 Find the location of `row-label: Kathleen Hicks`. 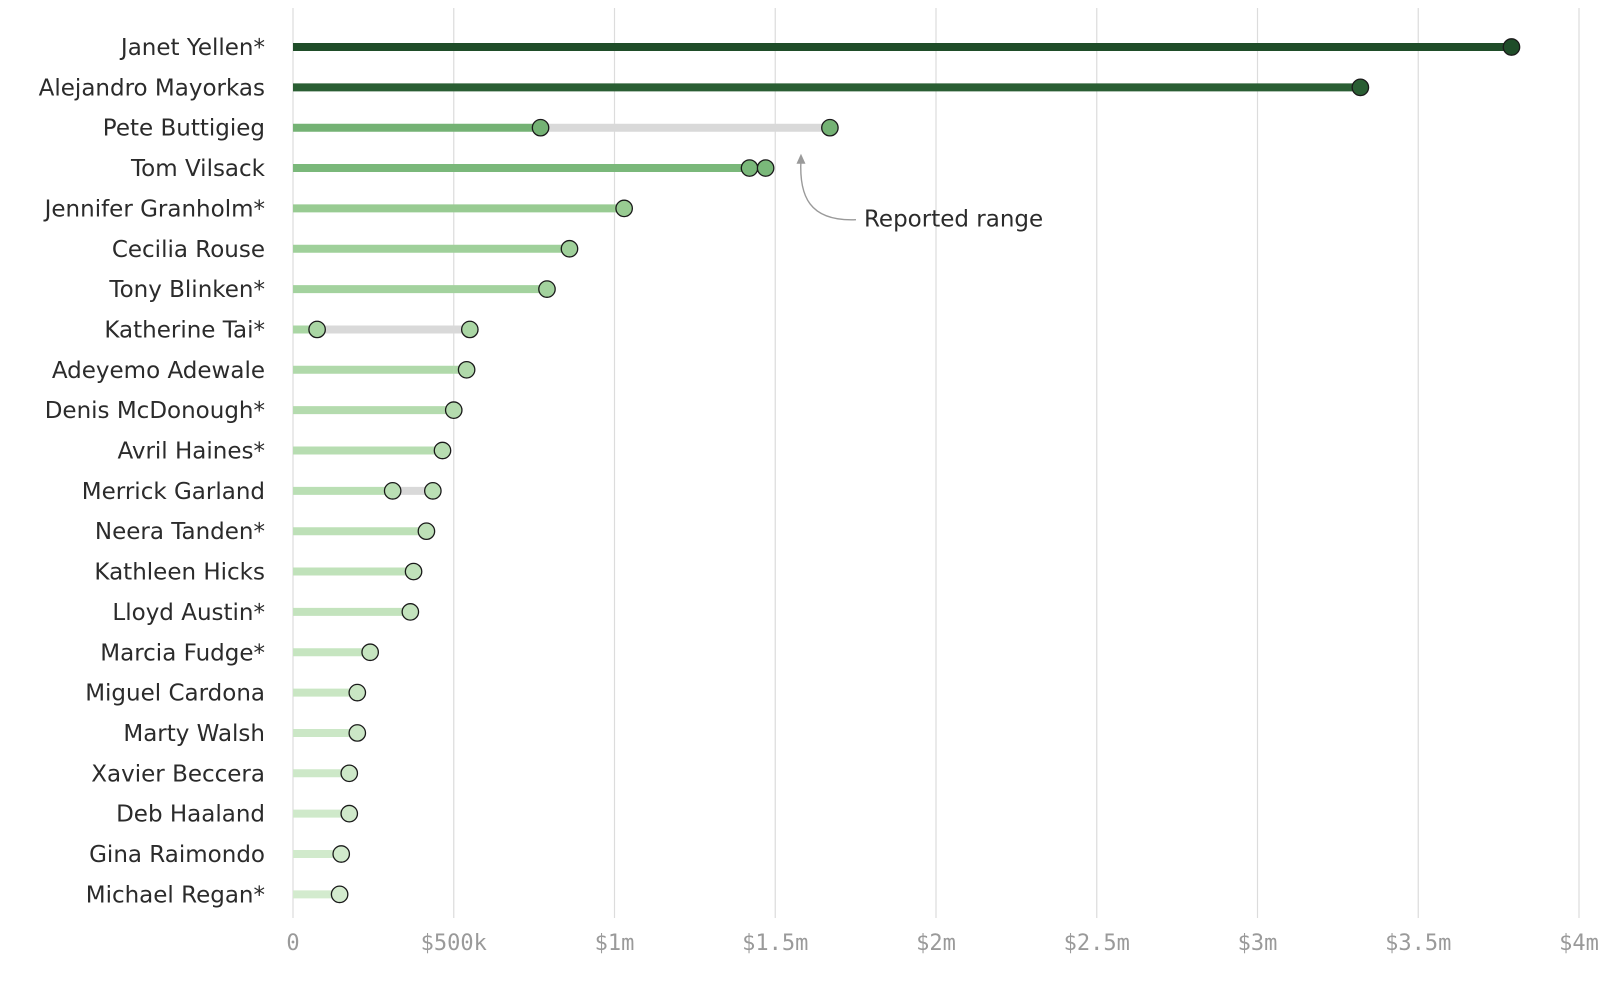

row-label: Kathleen Hicks is located at coordinates (179, 573).